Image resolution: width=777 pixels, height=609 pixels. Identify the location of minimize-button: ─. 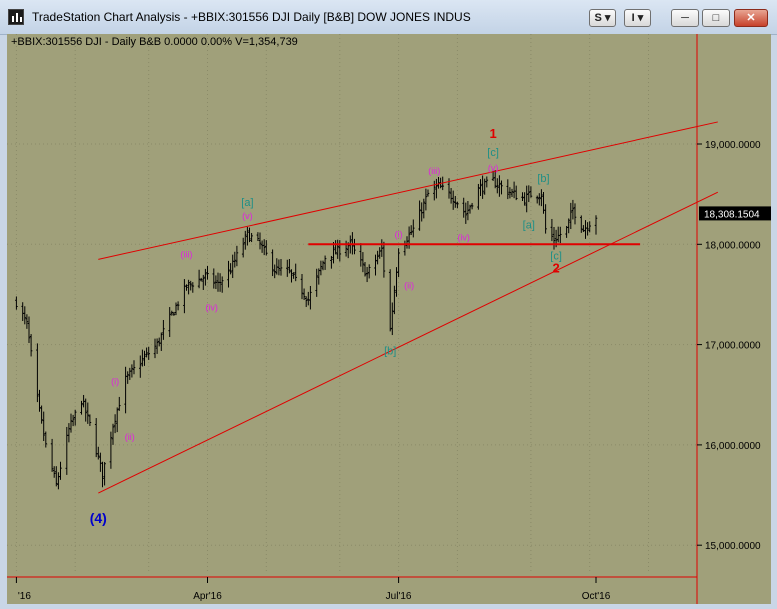
(685, 18).